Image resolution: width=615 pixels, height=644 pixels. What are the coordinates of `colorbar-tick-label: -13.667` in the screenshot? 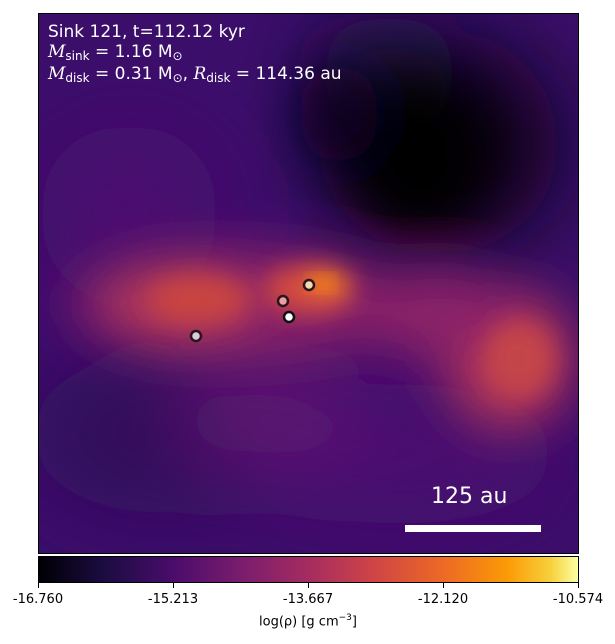 It's located at (308, 599).